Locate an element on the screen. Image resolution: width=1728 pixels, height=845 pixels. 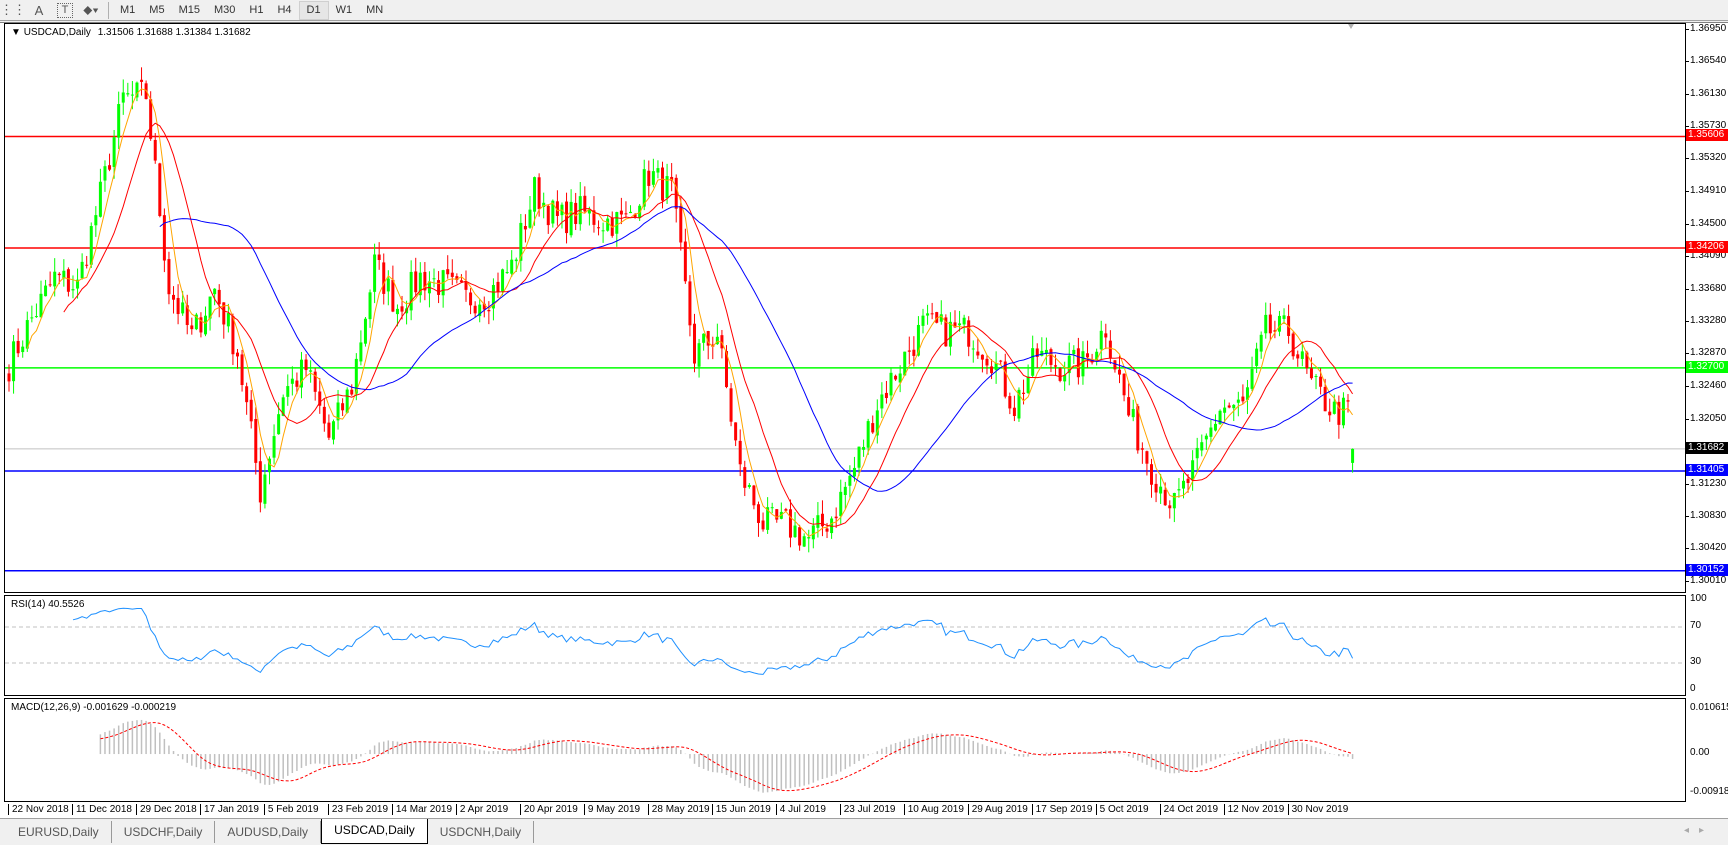
tab-usdcad: USDCAD,Daily is located at coordinates (374, 831).